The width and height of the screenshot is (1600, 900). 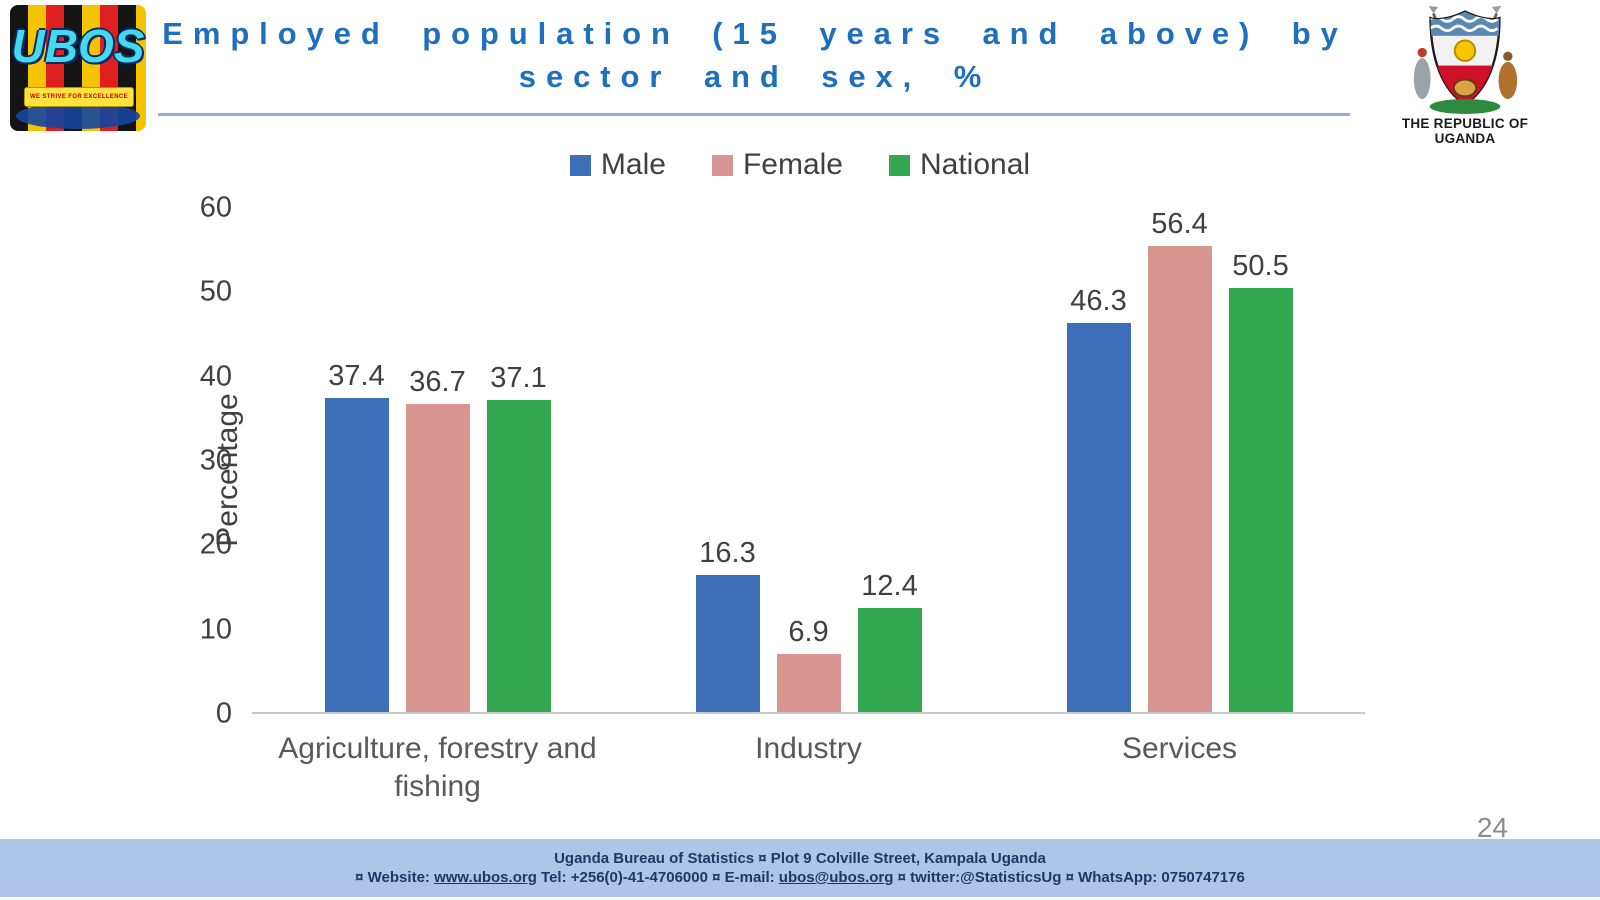 I want to click on bar-wrap: 12.4, so click(x=889, y=460).